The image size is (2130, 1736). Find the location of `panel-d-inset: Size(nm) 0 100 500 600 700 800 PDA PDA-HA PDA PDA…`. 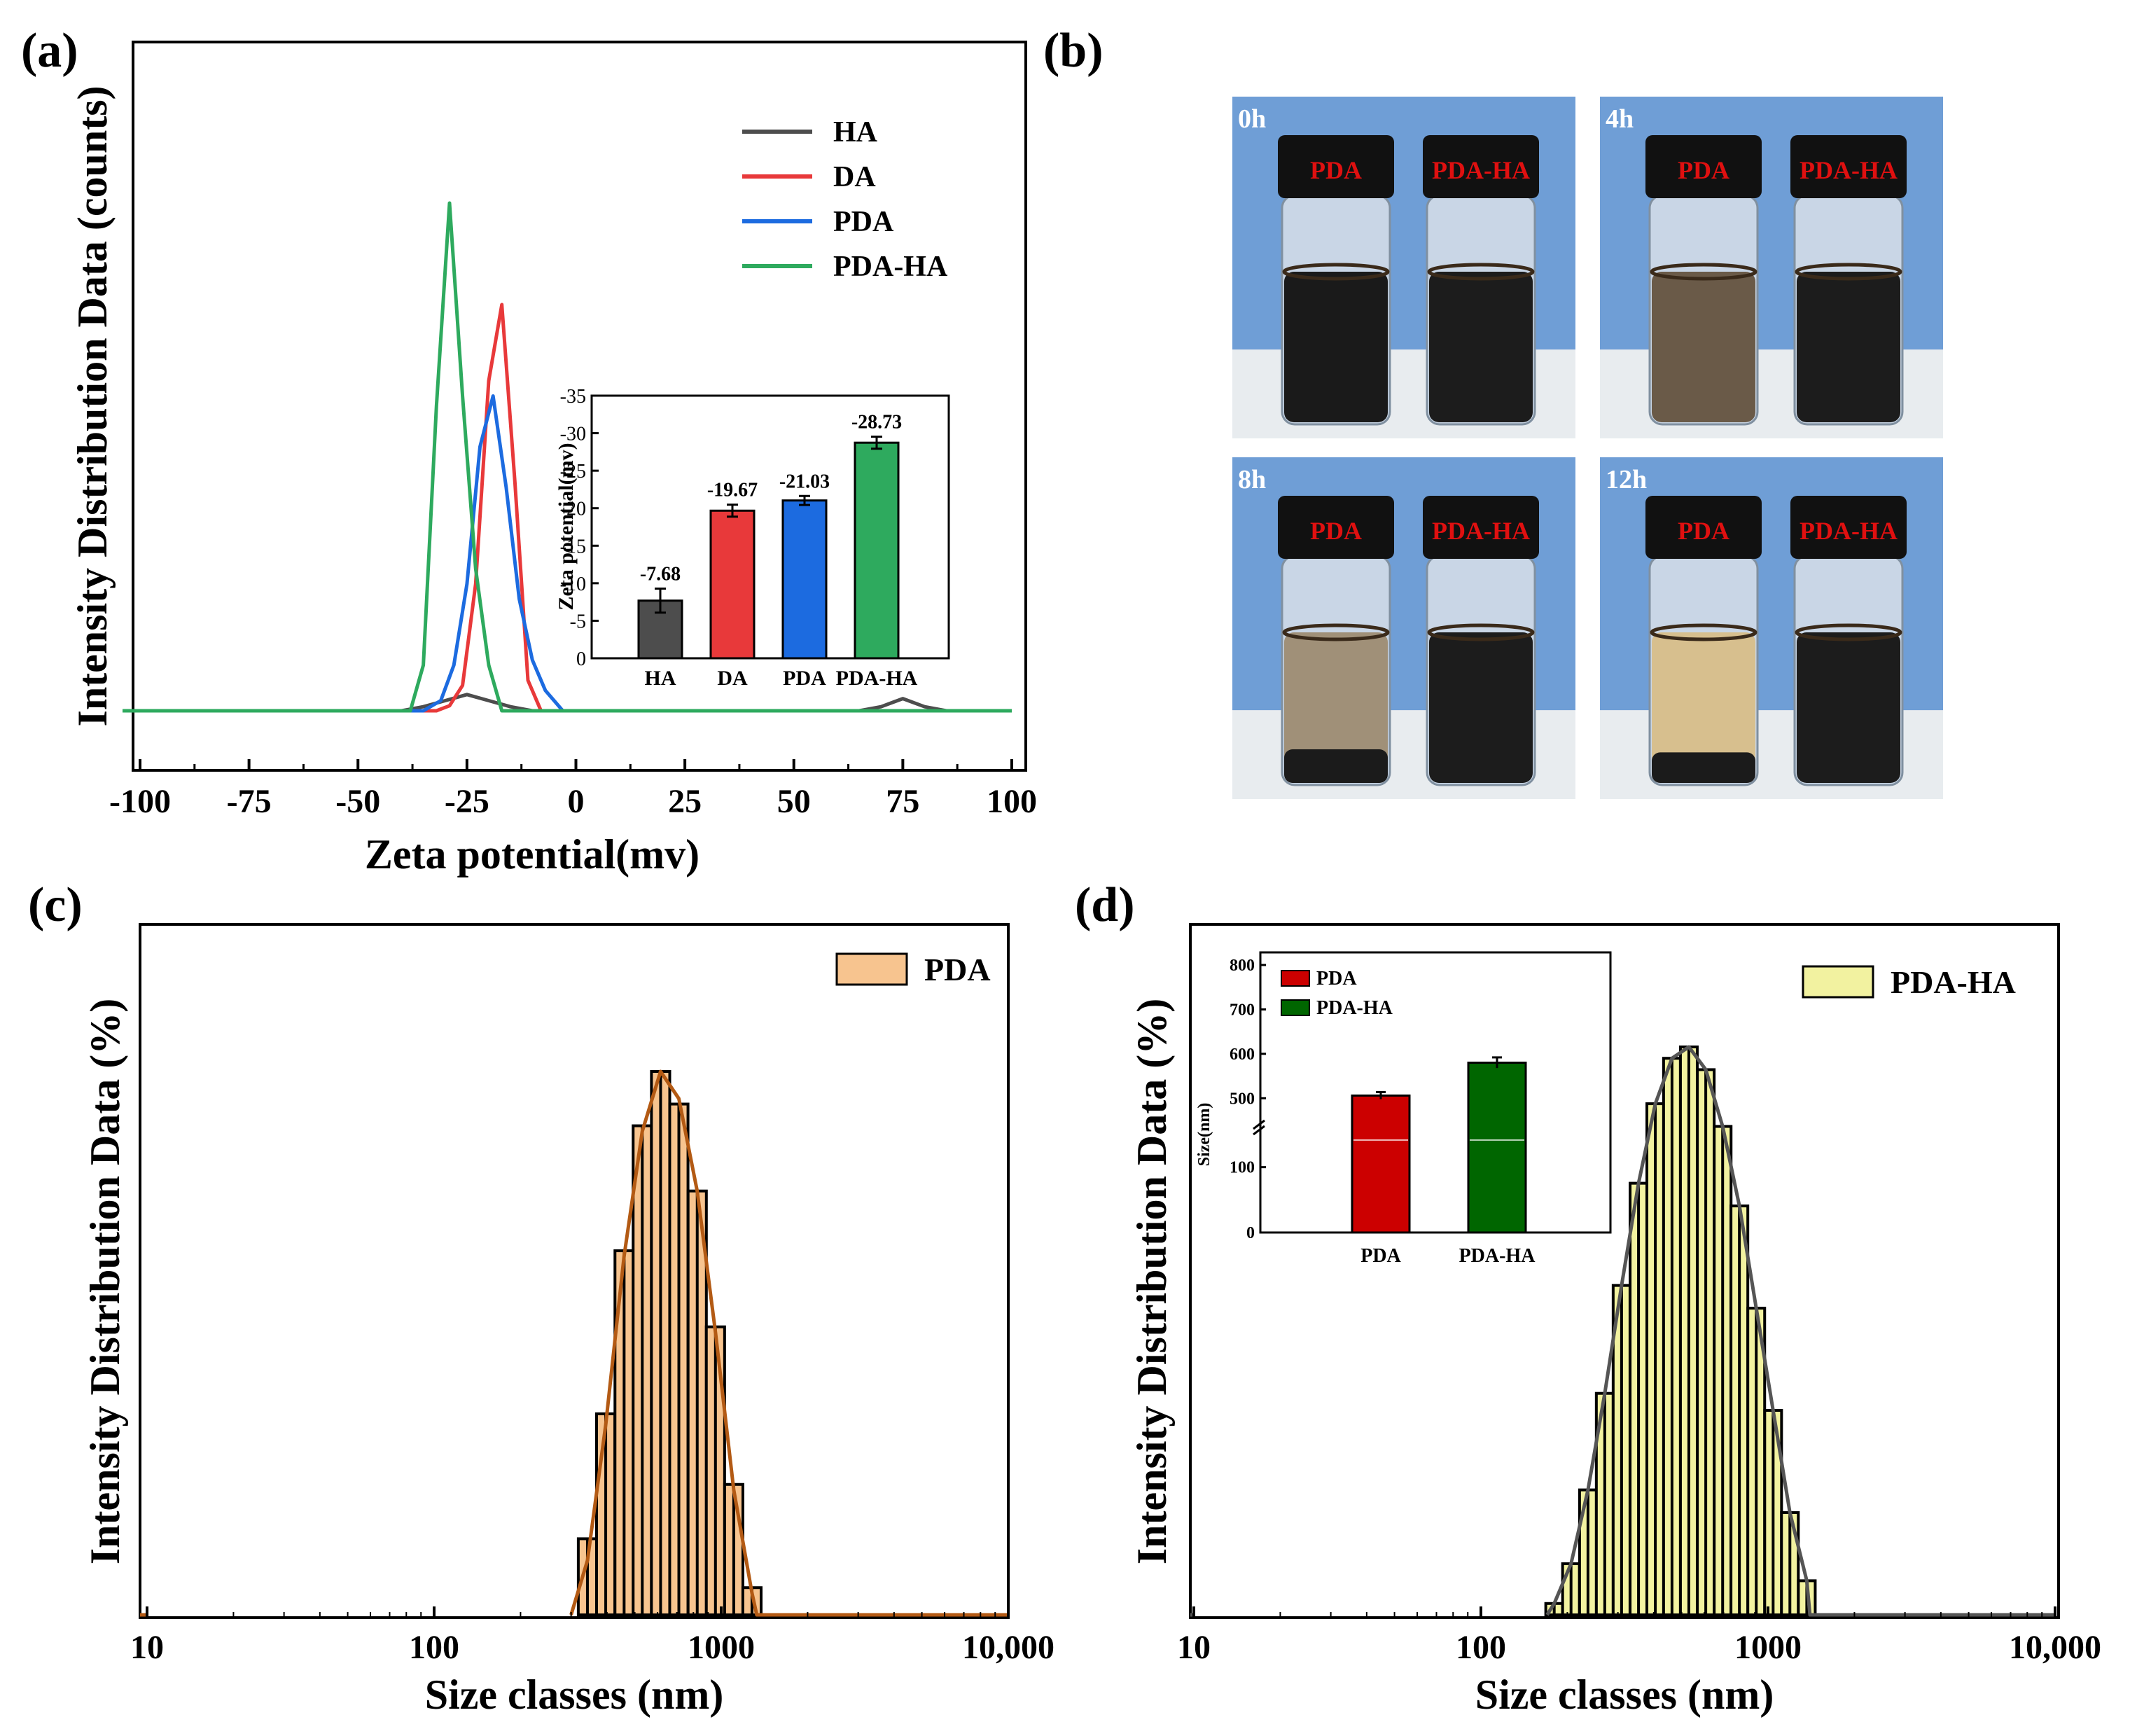

panel-d-inset: Size(nm) 0 100 500 600 700 800 PDA PDA-HA PDA PDA… is located at coordinates (1404, 1109).